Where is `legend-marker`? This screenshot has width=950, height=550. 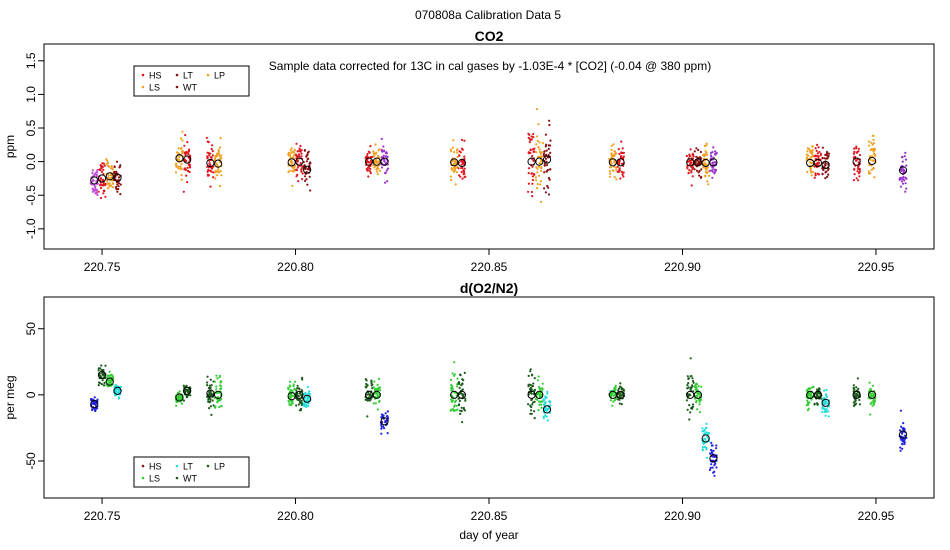
legend-marker is located at coordinates (143, 466).